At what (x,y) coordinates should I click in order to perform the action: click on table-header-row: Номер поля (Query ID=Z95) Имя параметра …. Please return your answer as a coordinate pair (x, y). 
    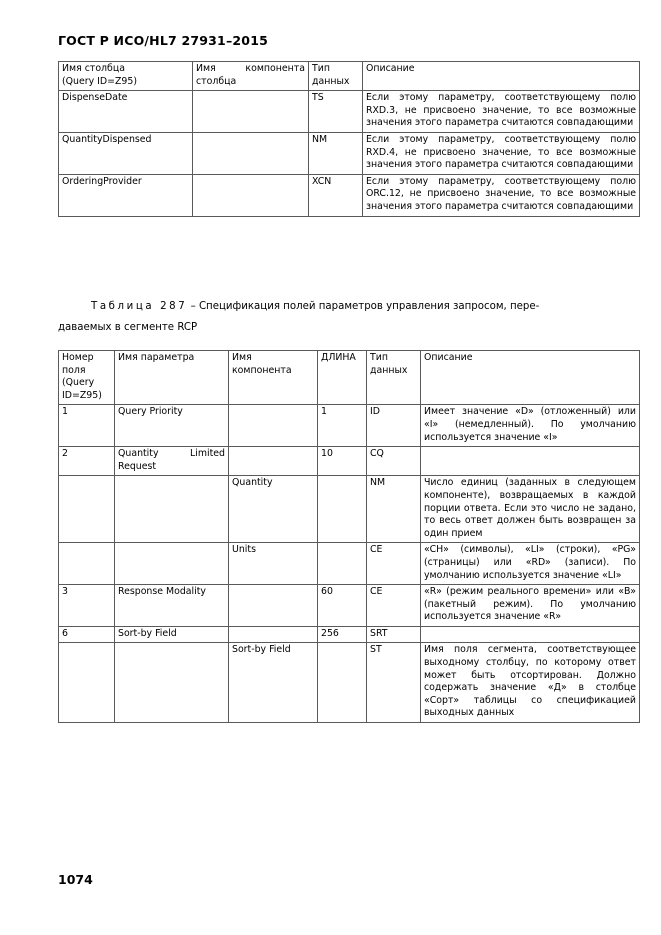
    Looking at the image, I should click on (349, 377).